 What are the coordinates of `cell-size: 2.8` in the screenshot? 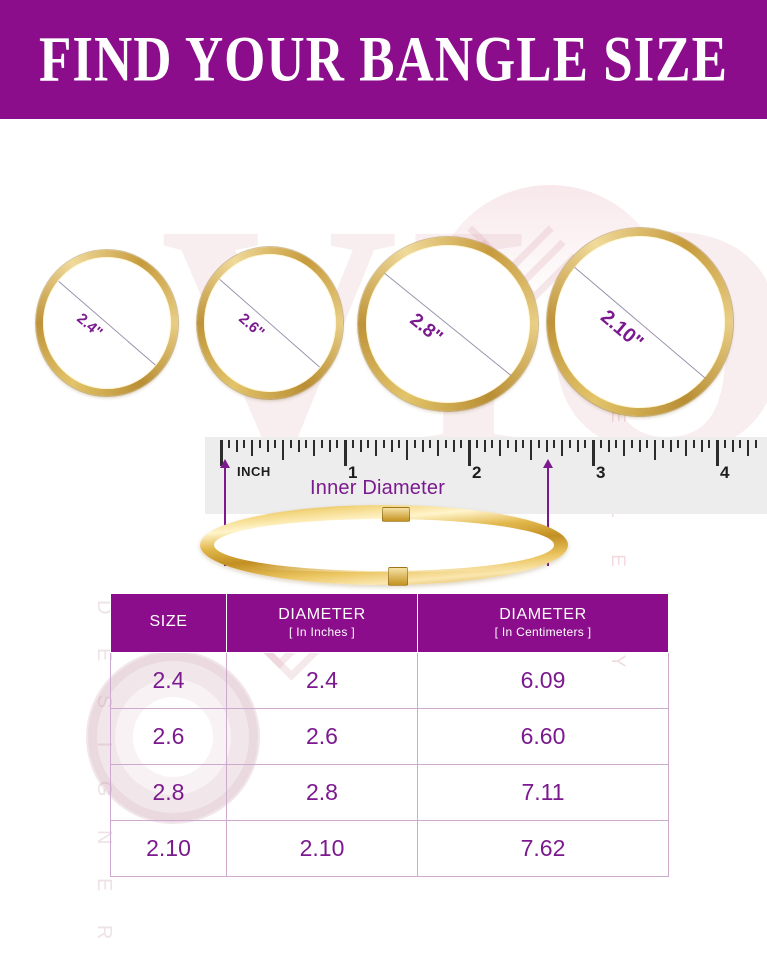 It's located at (168, 792).